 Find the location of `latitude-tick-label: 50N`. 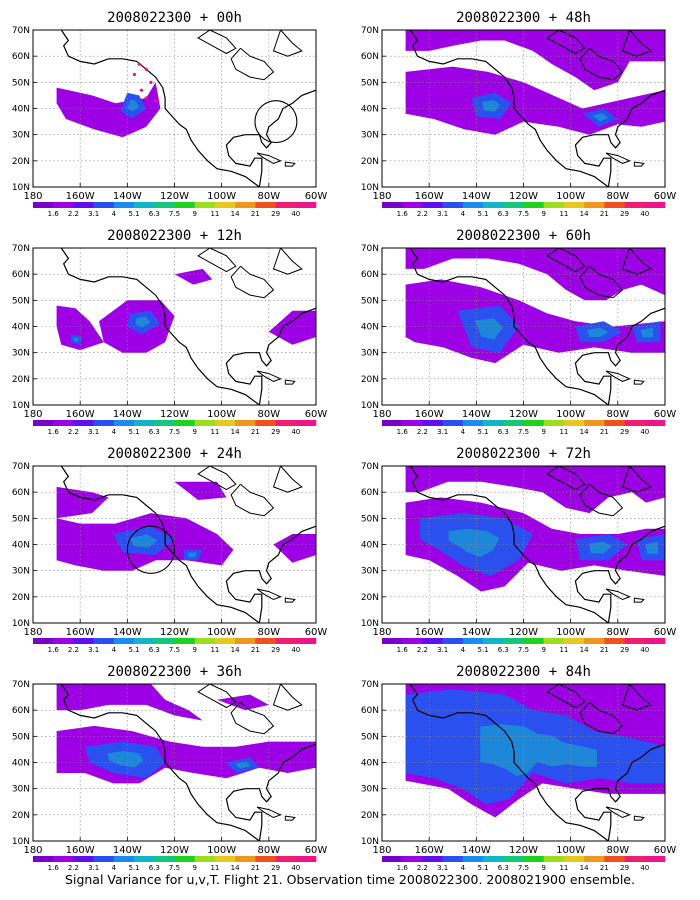

latitude-tick-label: 50N is located at coordinates (370, 83).